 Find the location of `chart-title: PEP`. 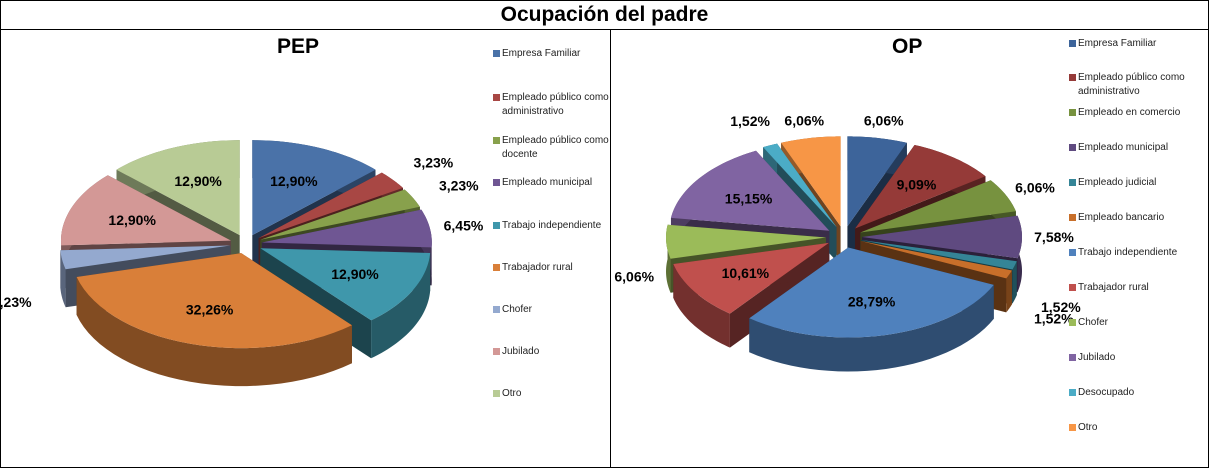

chart-title: PEP is located at coordinates (298, 46).